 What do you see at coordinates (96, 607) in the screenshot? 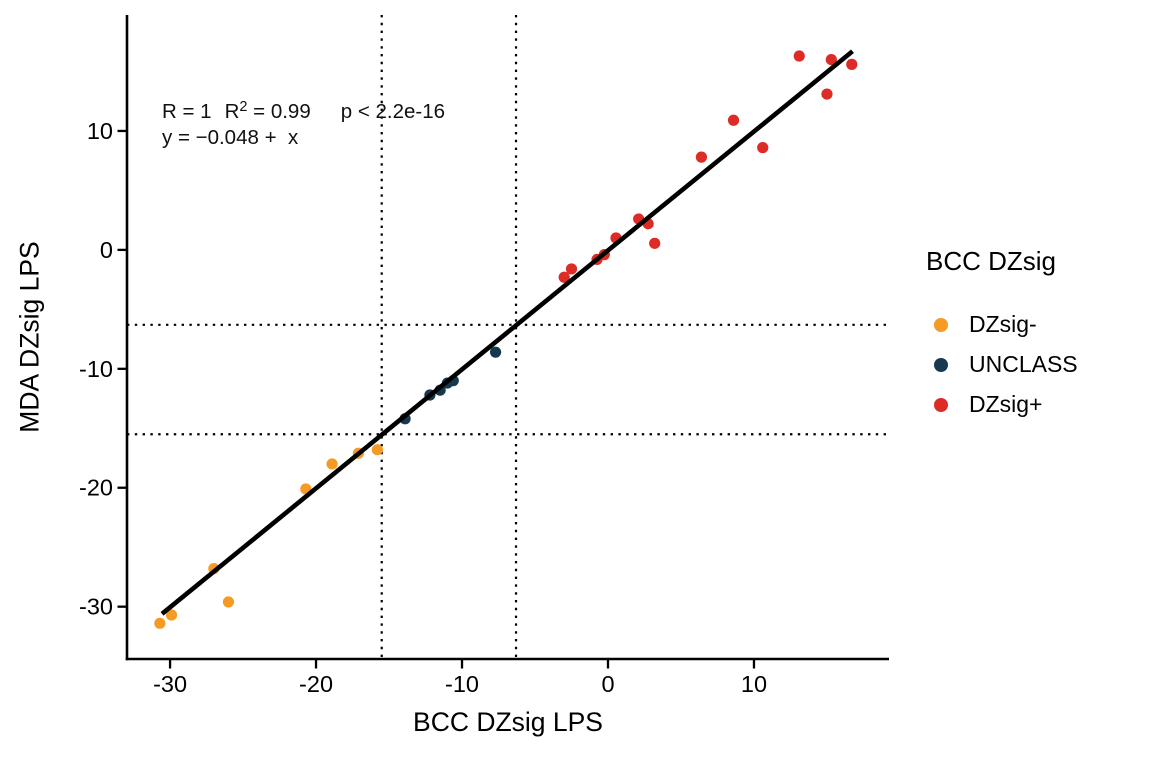
I see `y-tick-label: -30` at bounding box center [96, 607].